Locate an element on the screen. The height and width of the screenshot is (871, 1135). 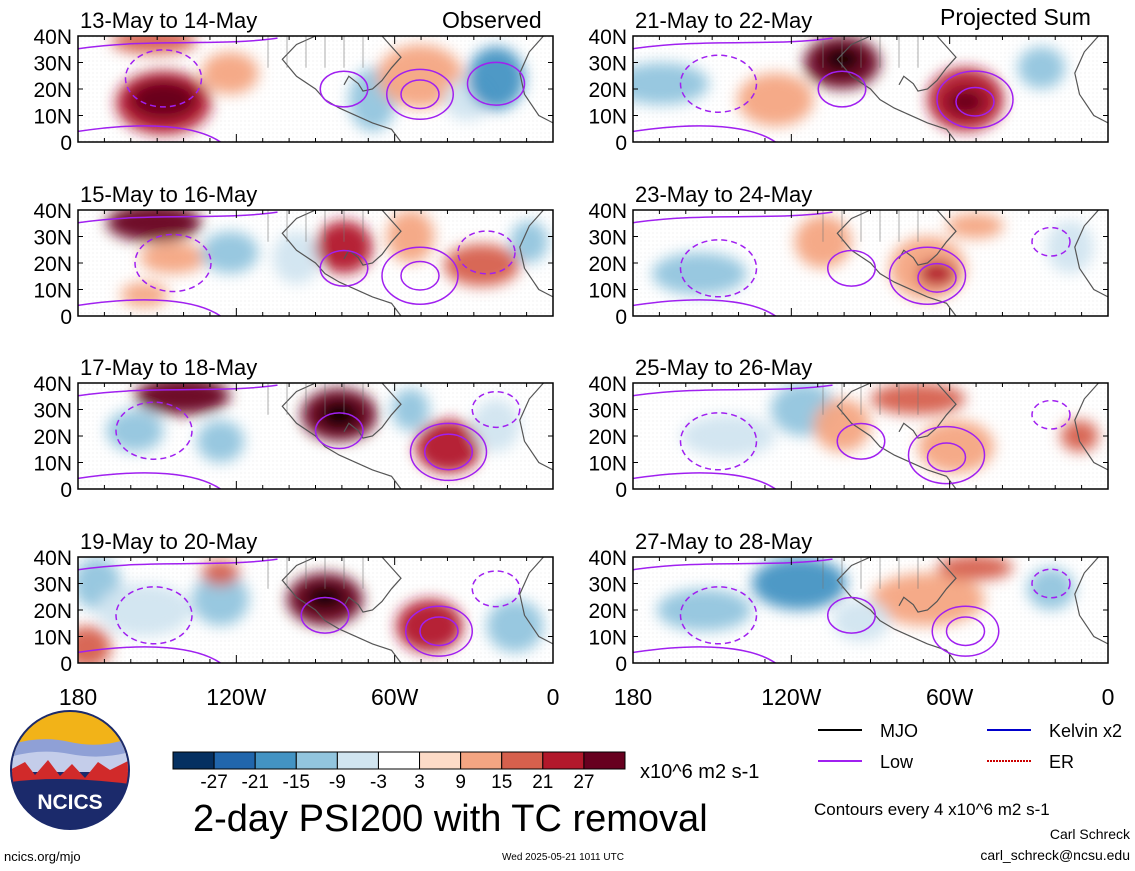
legend-label: Kelvin x2 is located at coordinates (1085, 731).